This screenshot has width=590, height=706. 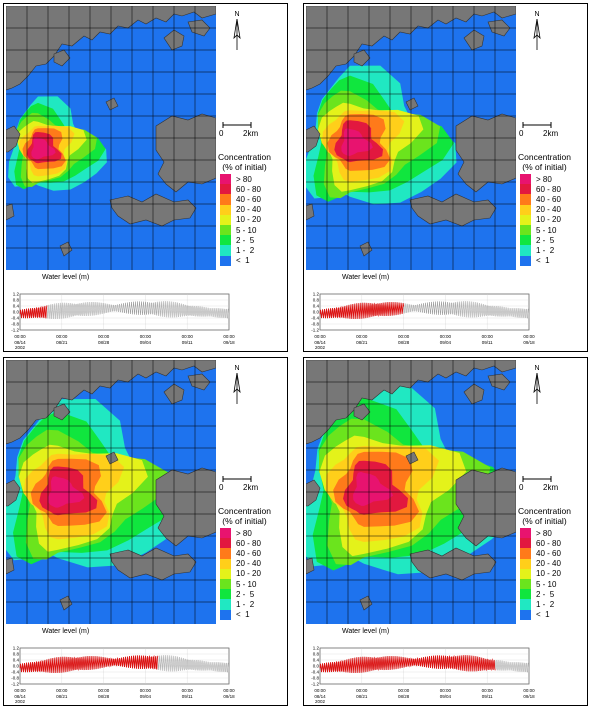 What do you see at coordinates (15, 330) in the screenshot?
I see `y-tick-label: -1.2` at bounding box center [15, 330].